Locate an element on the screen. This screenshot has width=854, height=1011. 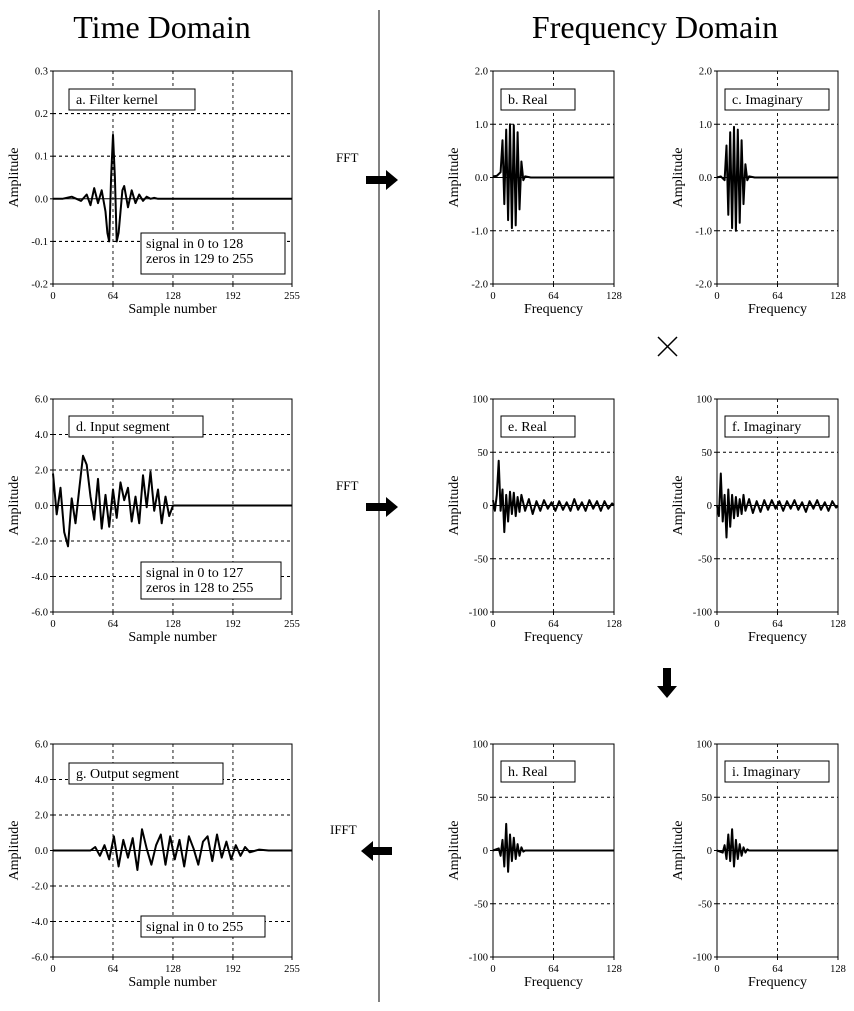
ifft-label: IFFT is located at coordinates (343, 829).